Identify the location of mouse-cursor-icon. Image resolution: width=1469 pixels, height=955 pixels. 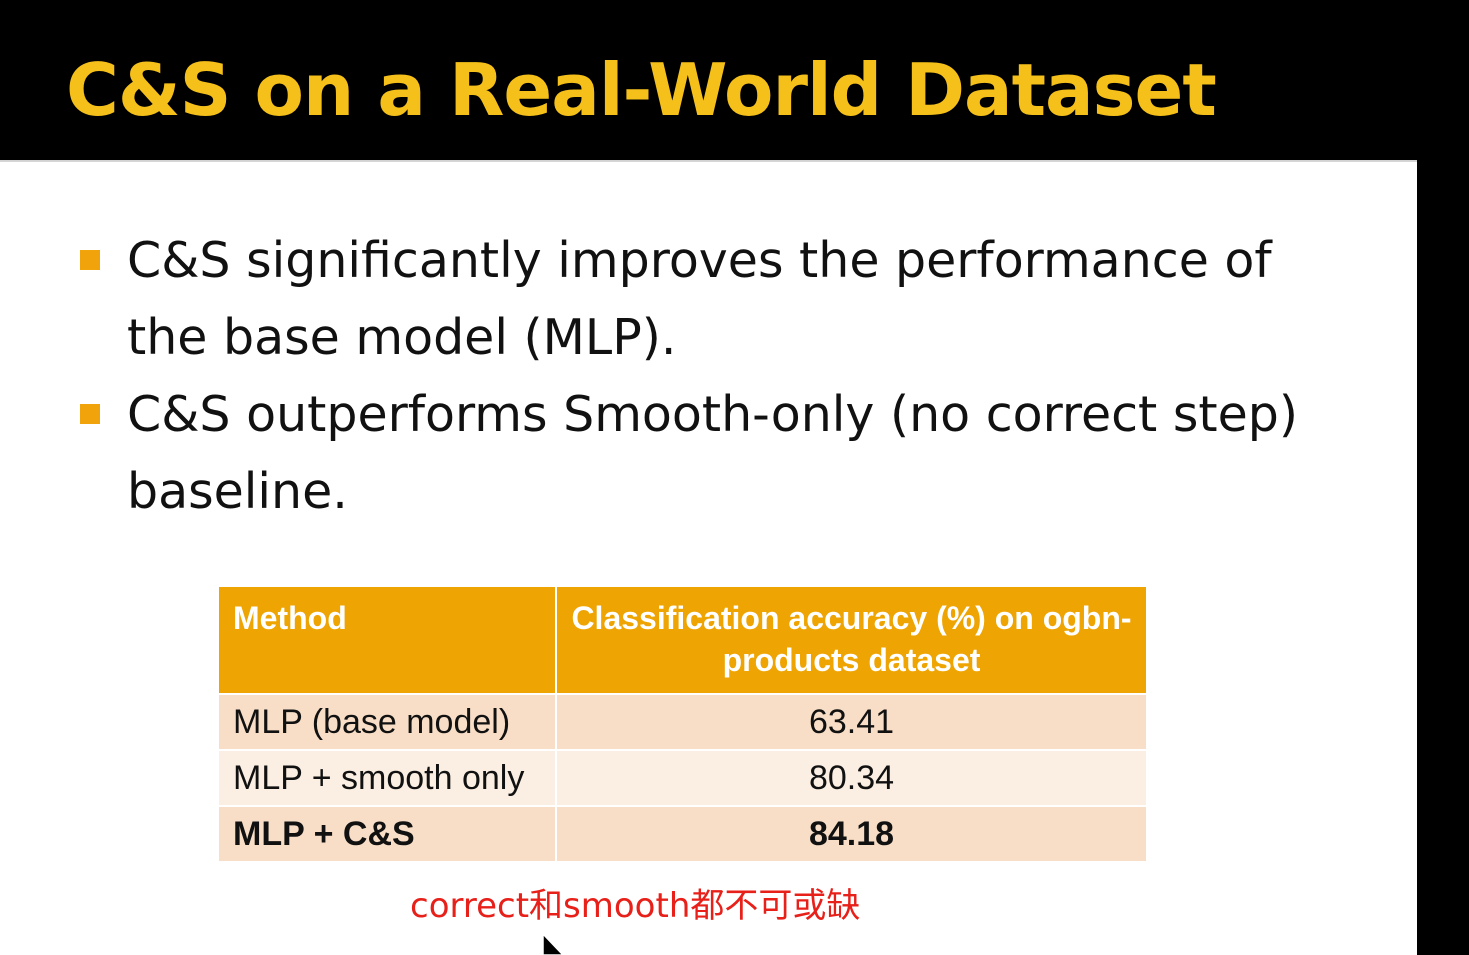
(553, 944).